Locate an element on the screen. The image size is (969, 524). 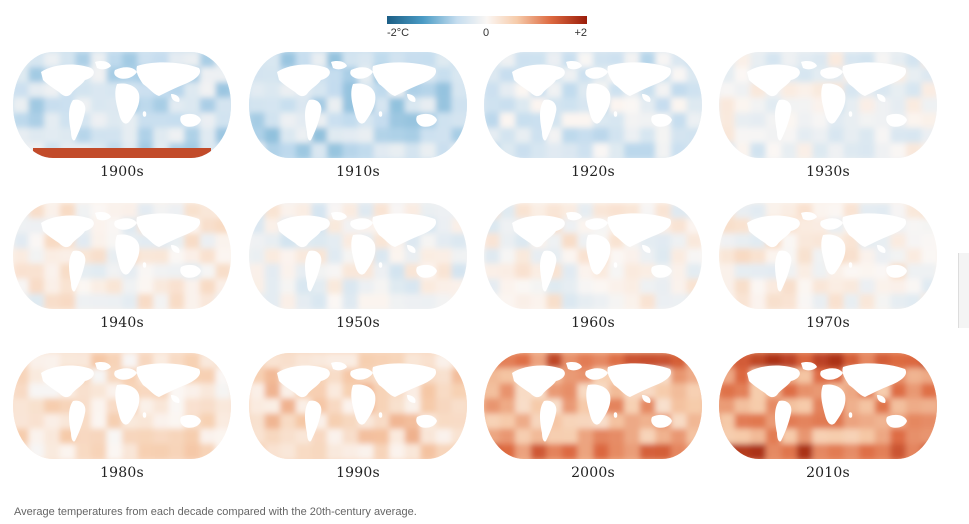
map-cell: 1990s is located at coordinates (358, 417).